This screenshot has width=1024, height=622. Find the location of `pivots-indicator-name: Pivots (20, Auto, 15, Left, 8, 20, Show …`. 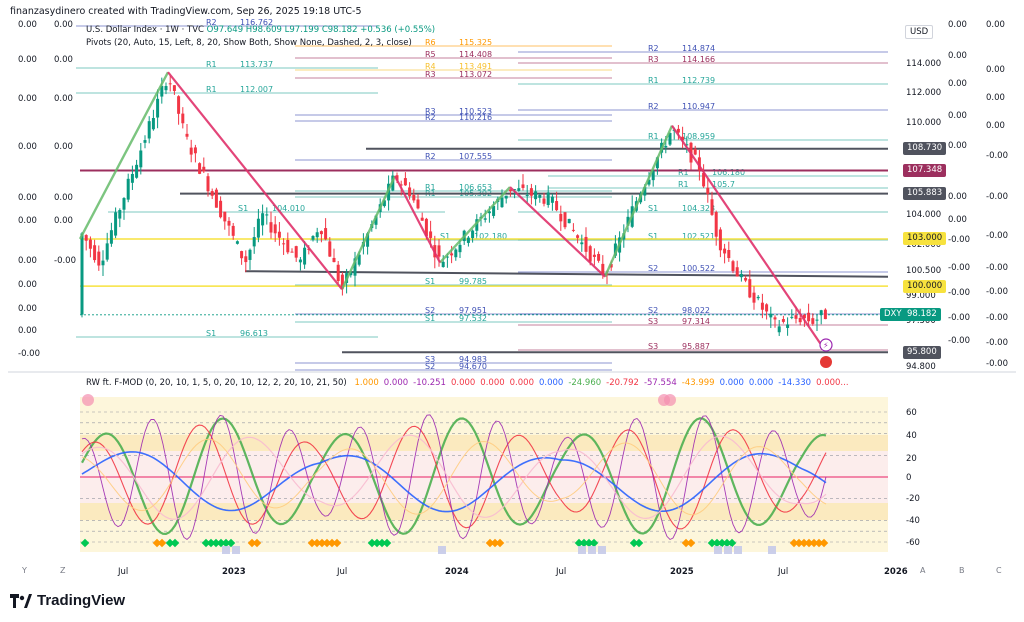

pivots-indicator-name: Pivots (20, Auto, 15, Left, 8, 20, Show … is located at coordinates (249, 43).